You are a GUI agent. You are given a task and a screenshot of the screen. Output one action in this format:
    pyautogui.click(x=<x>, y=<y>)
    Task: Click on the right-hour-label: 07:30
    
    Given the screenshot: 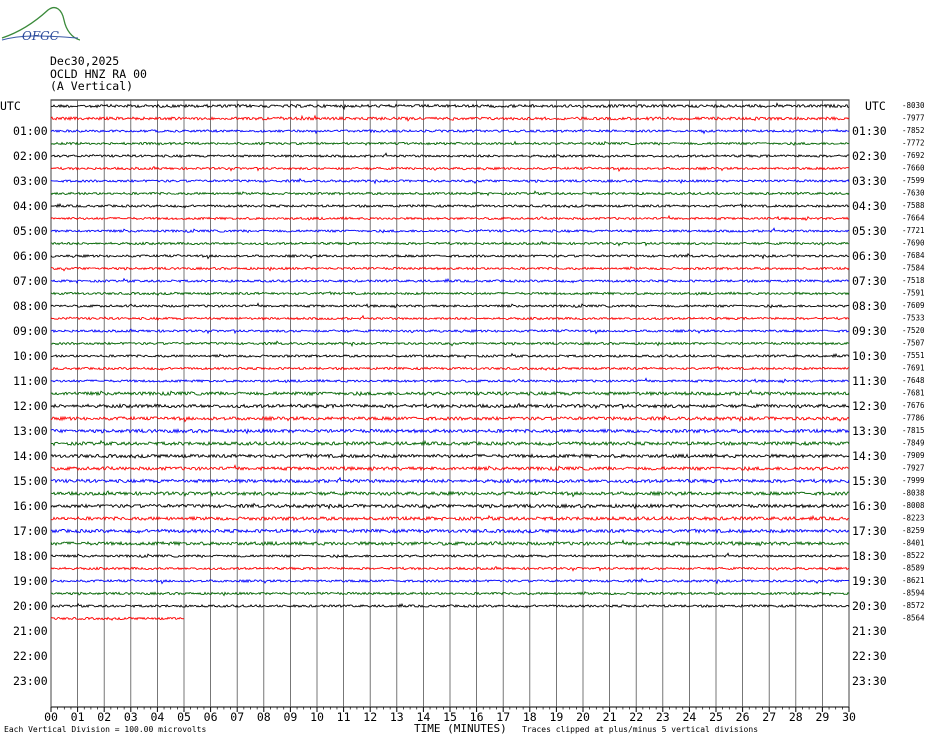 What is the action you would take?
    pyautogui.click(x=869, y=281)
    